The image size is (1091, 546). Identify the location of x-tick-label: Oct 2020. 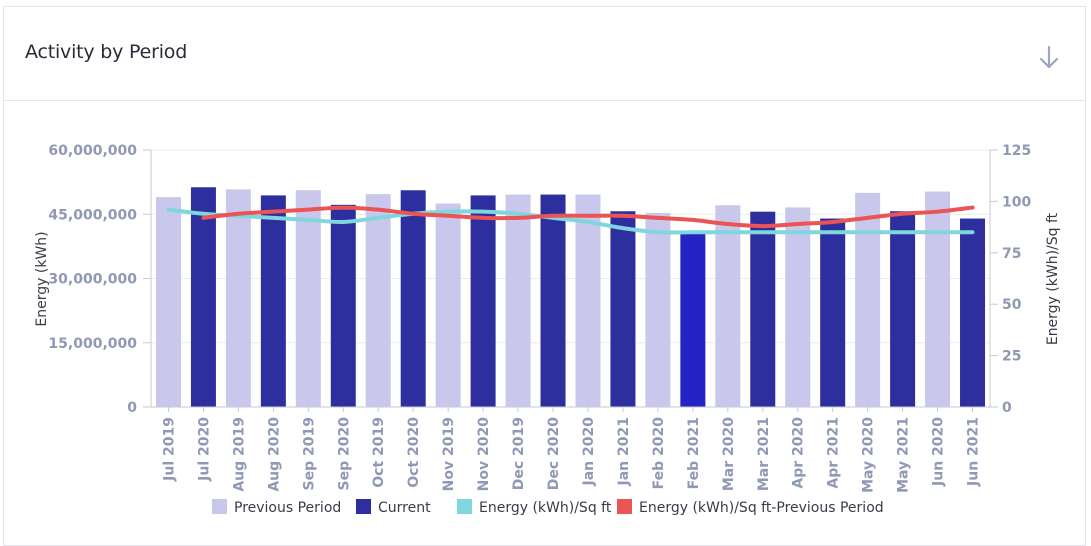
(414, 452).